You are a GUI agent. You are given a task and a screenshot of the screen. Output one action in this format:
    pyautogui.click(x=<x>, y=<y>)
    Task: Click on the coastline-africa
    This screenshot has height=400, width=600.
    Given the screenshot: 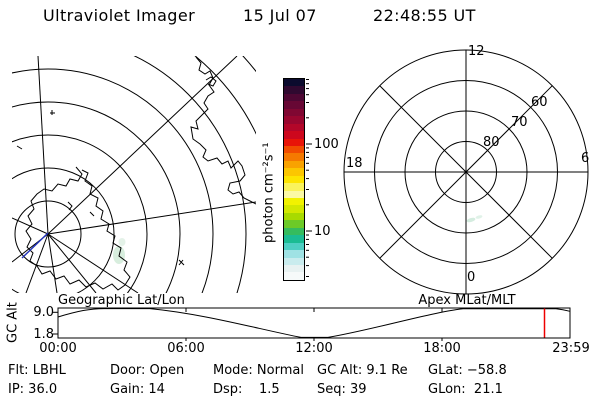 What is the action you would take?
    pyautogui.click(x=223, y=130)
    